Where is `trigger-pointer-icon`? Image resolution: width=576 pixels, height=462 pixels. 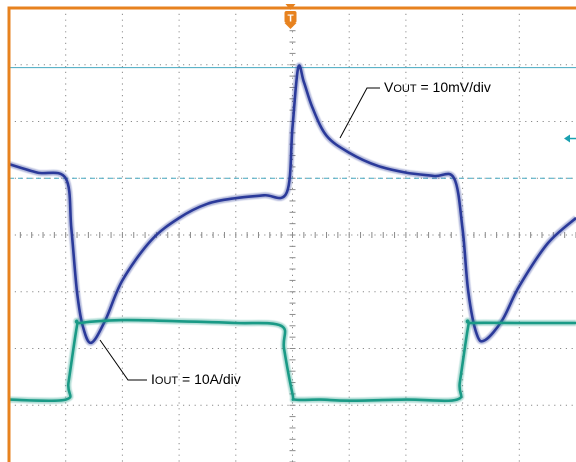
trigger-pointer-icon is located at coordinates (290, 26).